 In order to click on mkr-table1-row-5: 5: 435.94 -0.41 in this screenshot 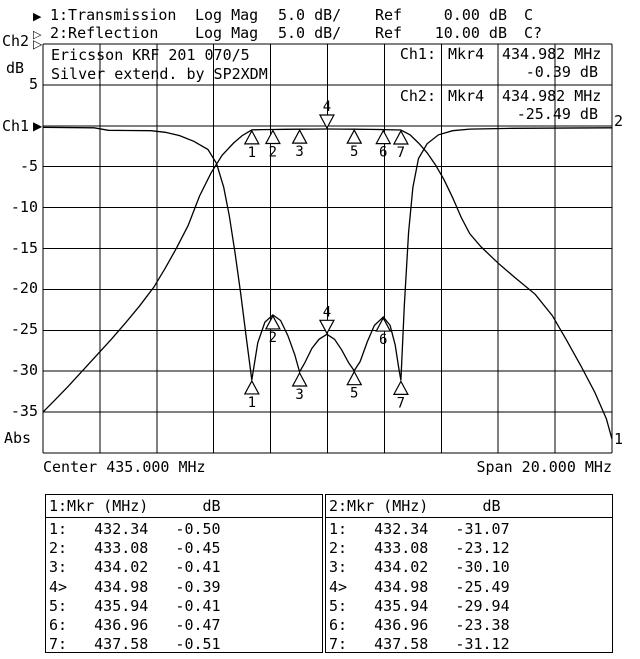, I will do `click(135, 605)`.